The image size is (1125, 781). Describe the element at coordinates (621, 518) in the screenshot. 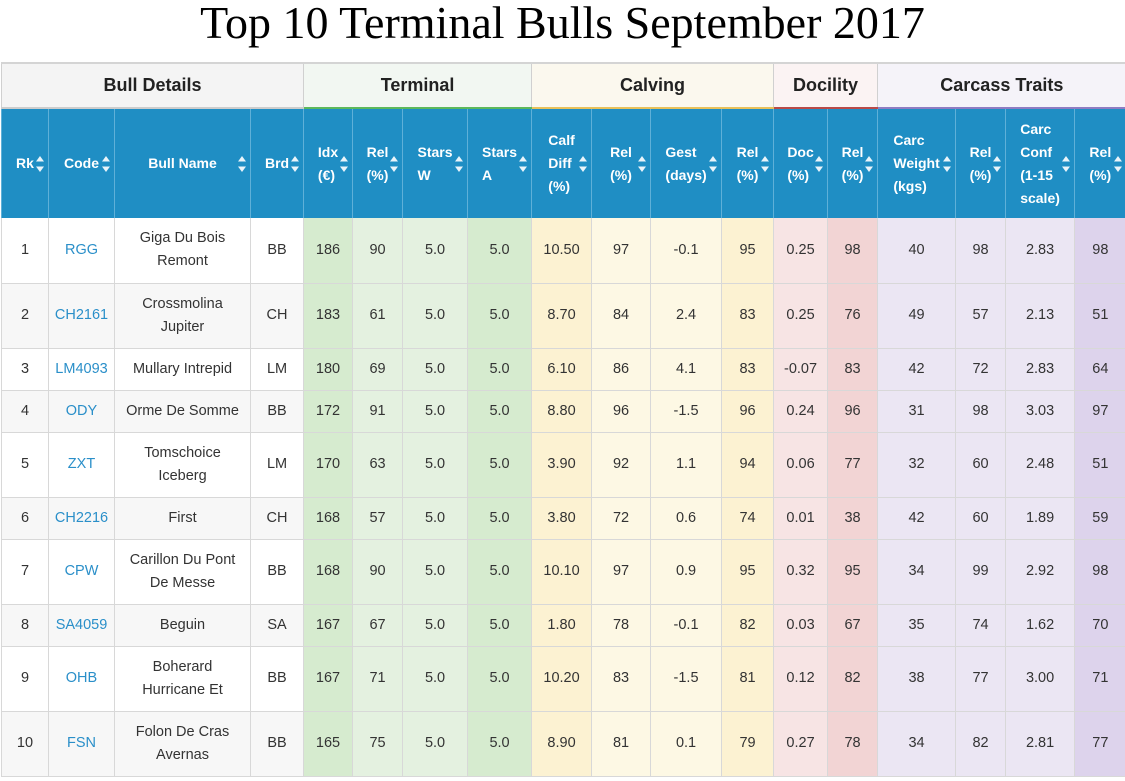

I see `cell-rel2: 72` at that location.